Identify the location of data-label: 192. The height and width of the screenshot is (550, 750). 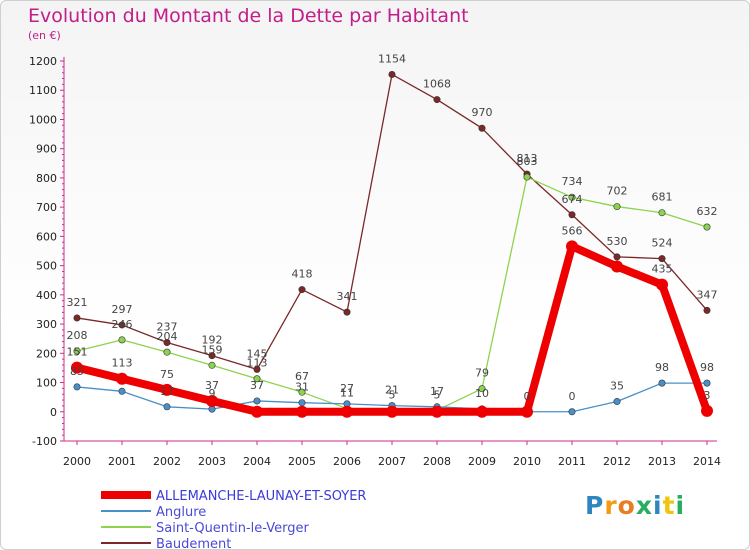
(212, 340).